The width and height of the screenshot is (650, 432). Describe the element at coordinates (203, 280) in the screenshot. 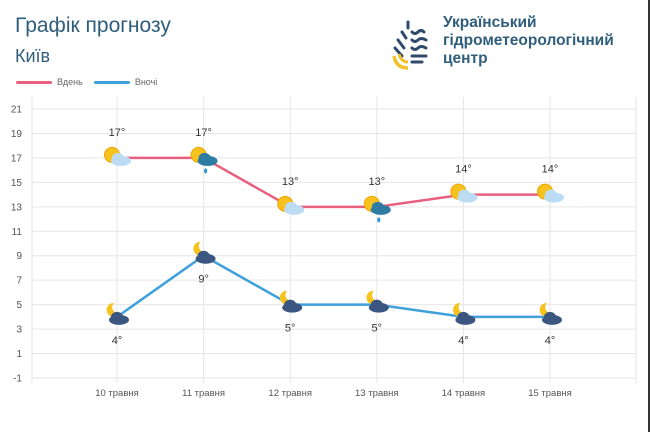

I see `night-data-label: 9°` at that location.